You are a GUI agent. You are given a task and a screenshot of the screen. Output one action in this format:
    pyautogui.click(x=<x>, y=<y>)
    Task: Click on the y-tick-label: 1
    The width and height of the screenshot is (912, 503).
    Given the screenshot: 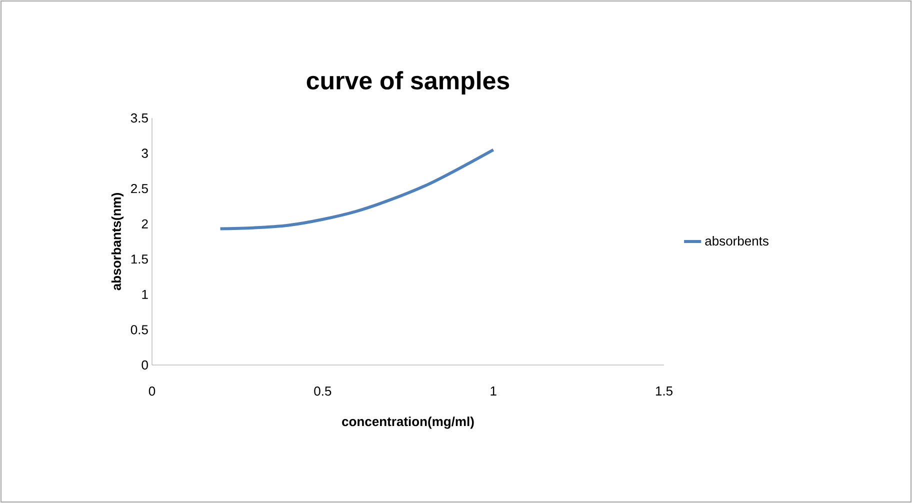 What is the action you would take?
    pyautogui.click(x=145, y=294)
    